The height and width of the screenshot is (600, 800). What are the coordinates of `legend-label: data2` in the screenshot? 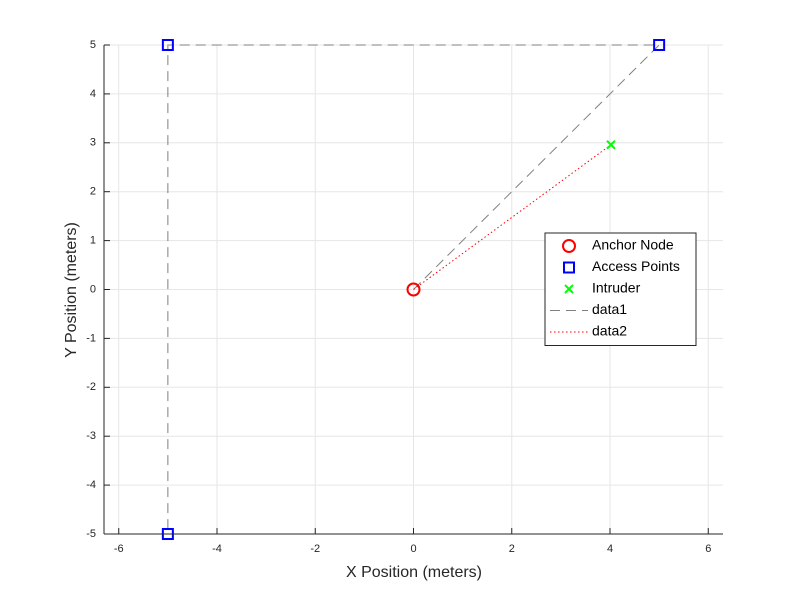 It's located at (609, 331).